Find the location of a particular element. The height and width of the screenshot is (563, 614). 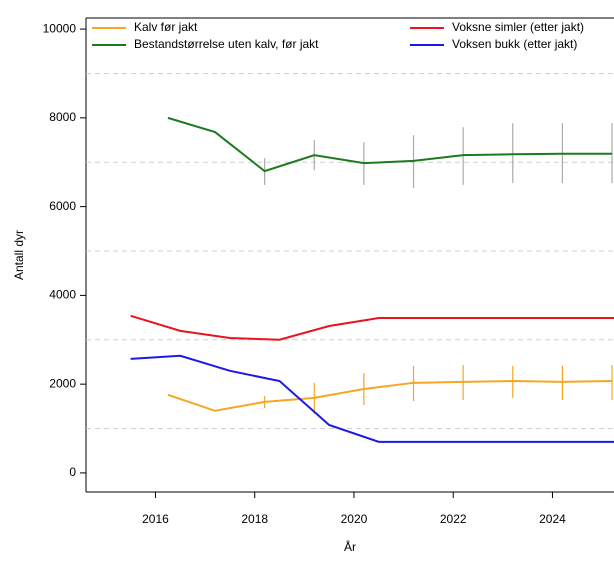

x-axis-label: År is located at coordinates (350, 546).